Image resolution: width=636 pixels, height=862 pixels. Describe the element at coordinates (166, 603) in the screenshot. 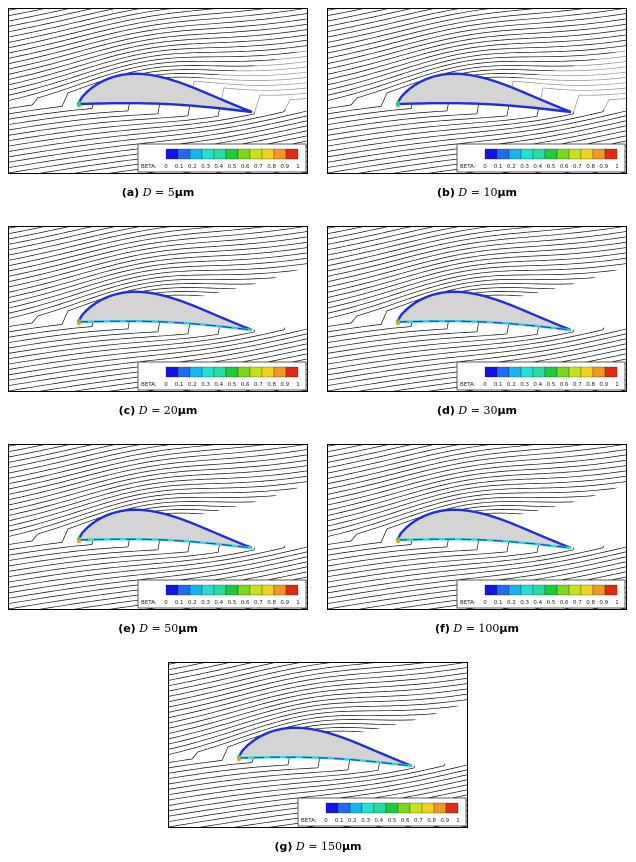

I see `colorbar-tick: 0` at that location.